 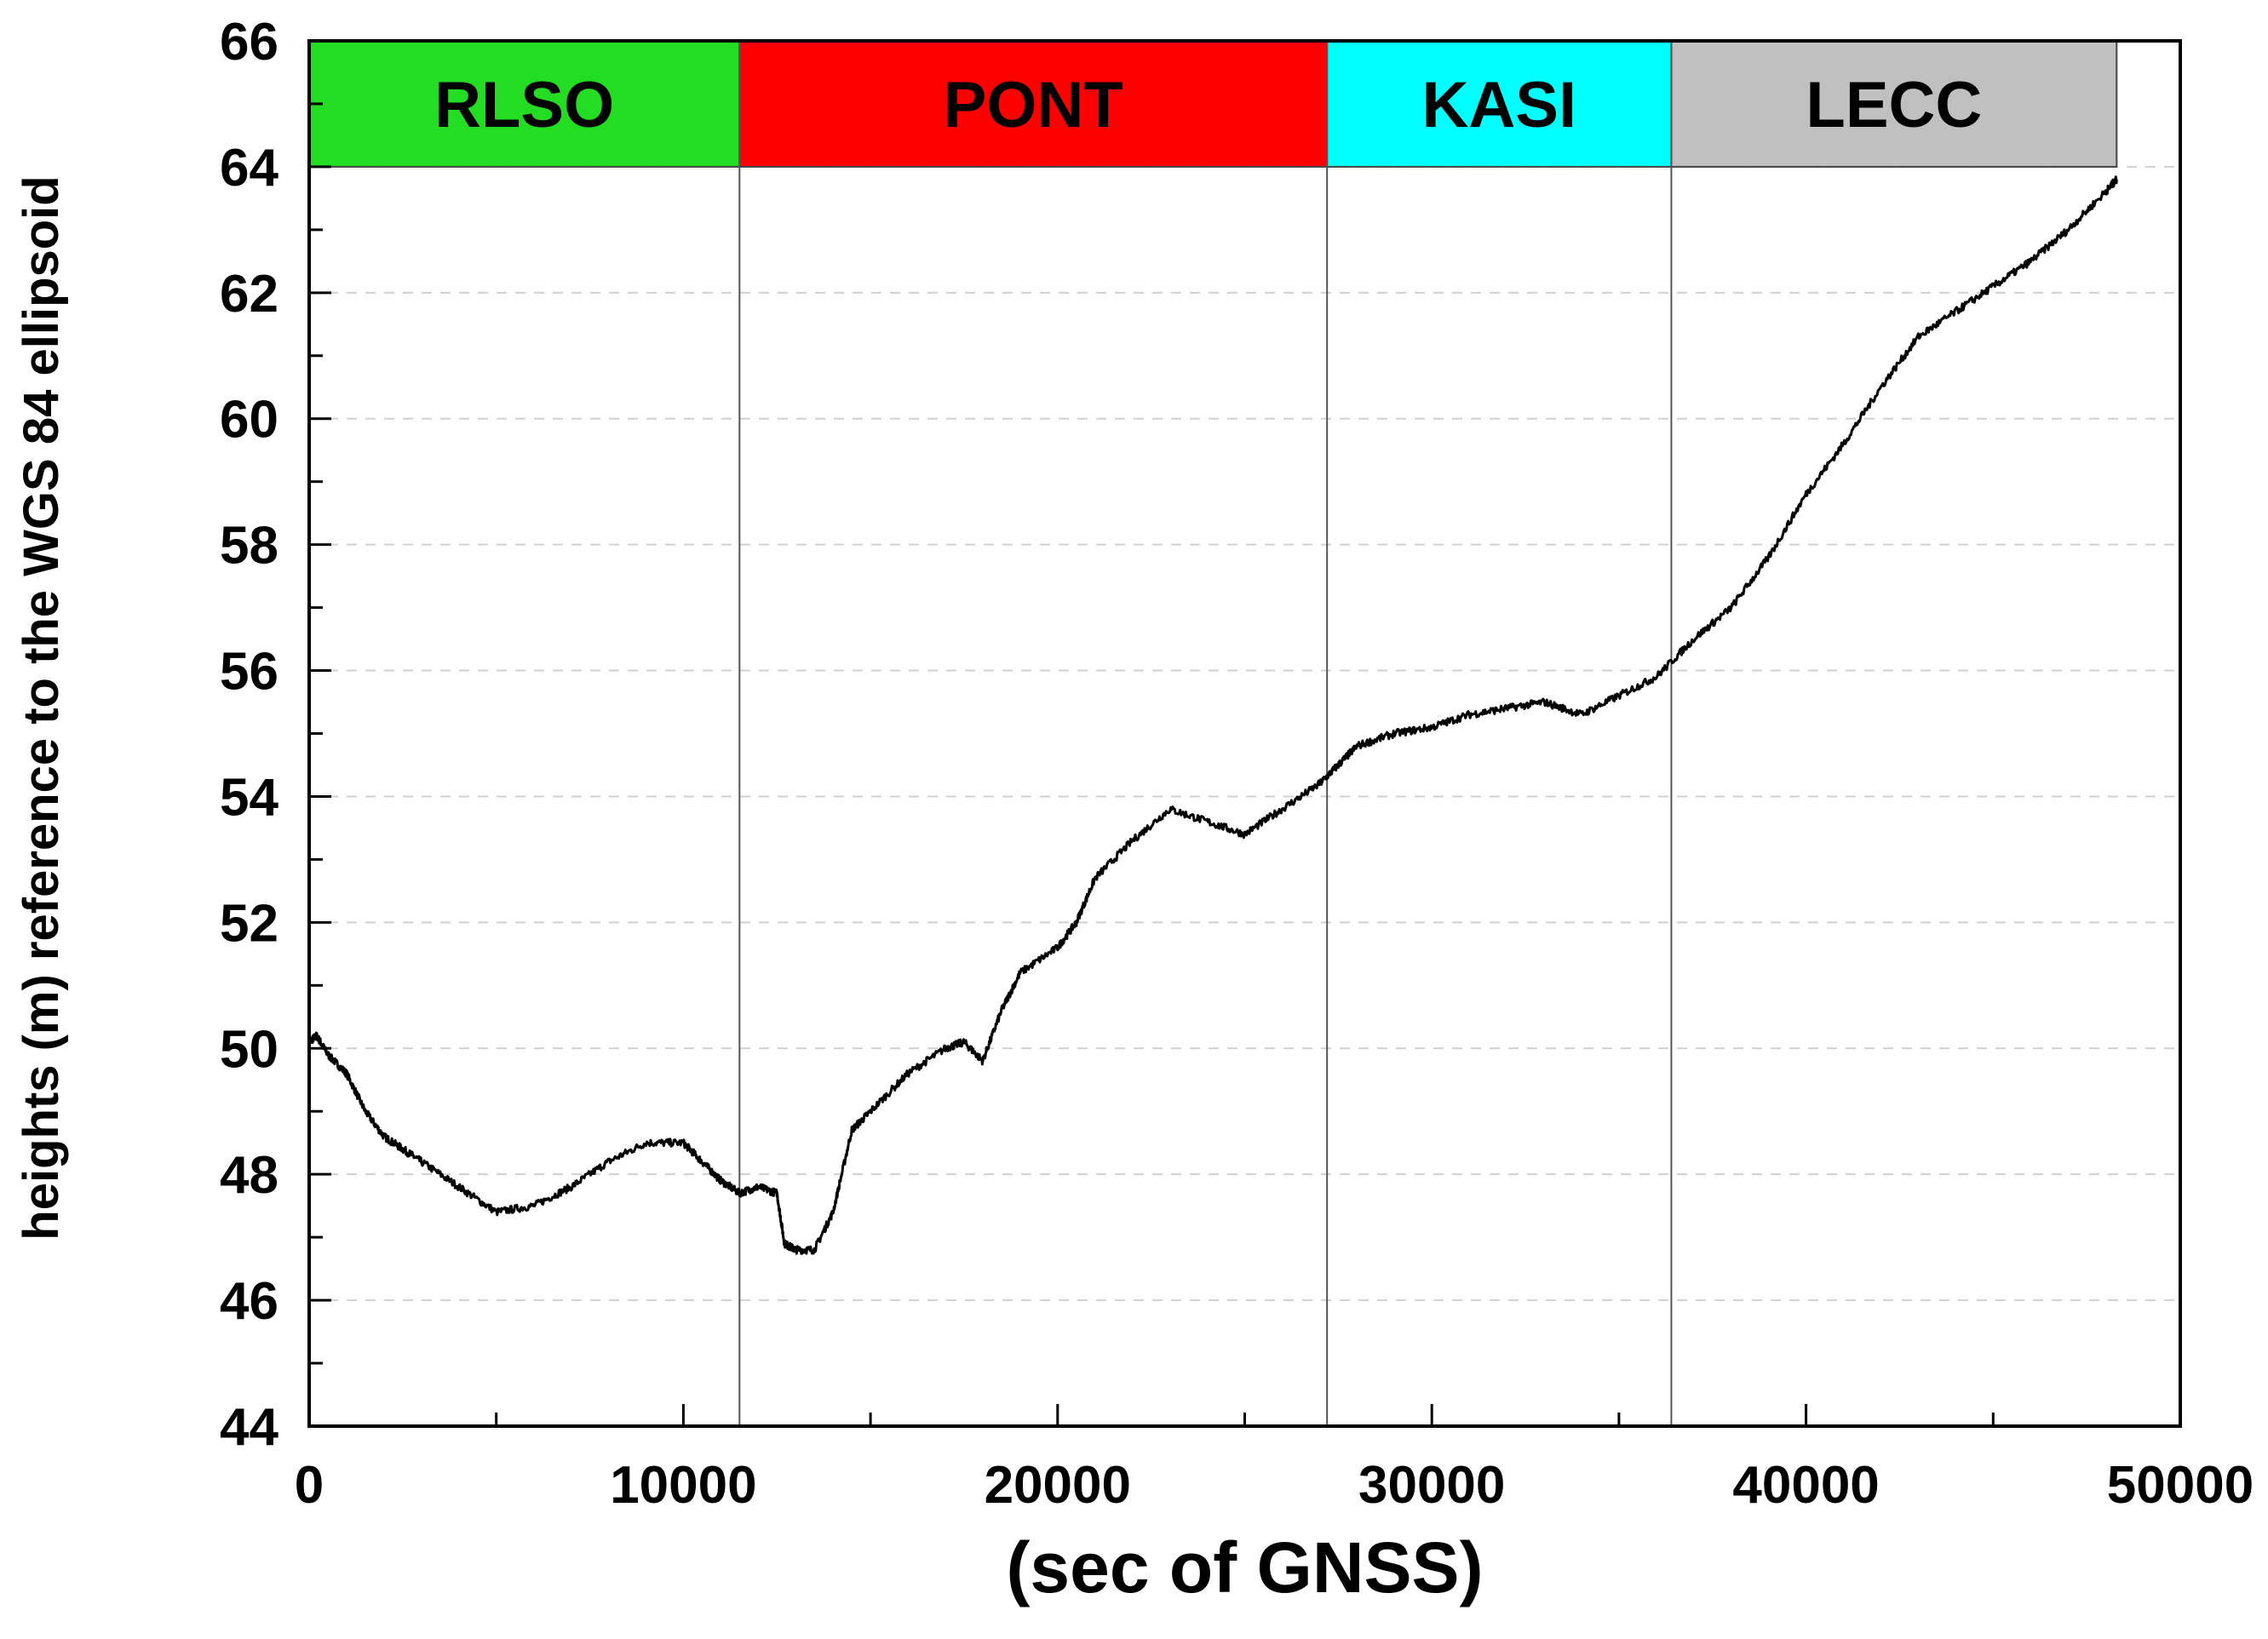 I want to click on x-tick-label: 10000, so click(x=683, y=1485).